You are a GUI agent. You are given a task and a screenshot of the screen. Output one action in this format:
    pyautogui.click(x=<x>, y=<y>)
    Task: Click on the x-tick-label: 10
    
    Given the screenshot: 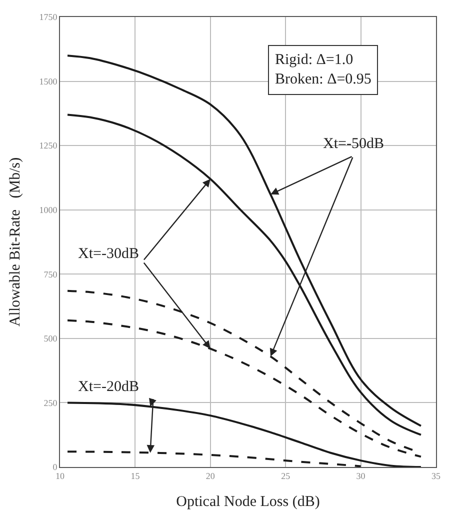 What is the action you would take?
    pyautogui.click(x=60, y=475)
    